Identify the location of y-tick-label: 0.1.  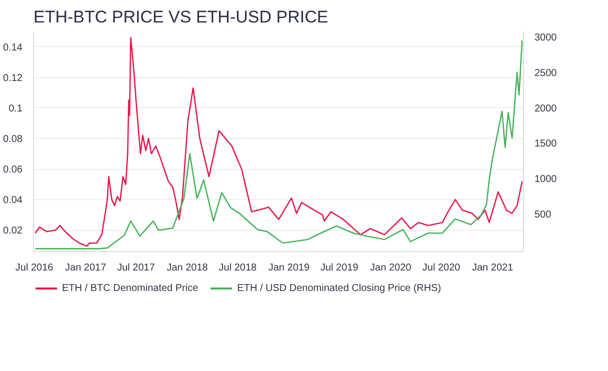
(15, 108).